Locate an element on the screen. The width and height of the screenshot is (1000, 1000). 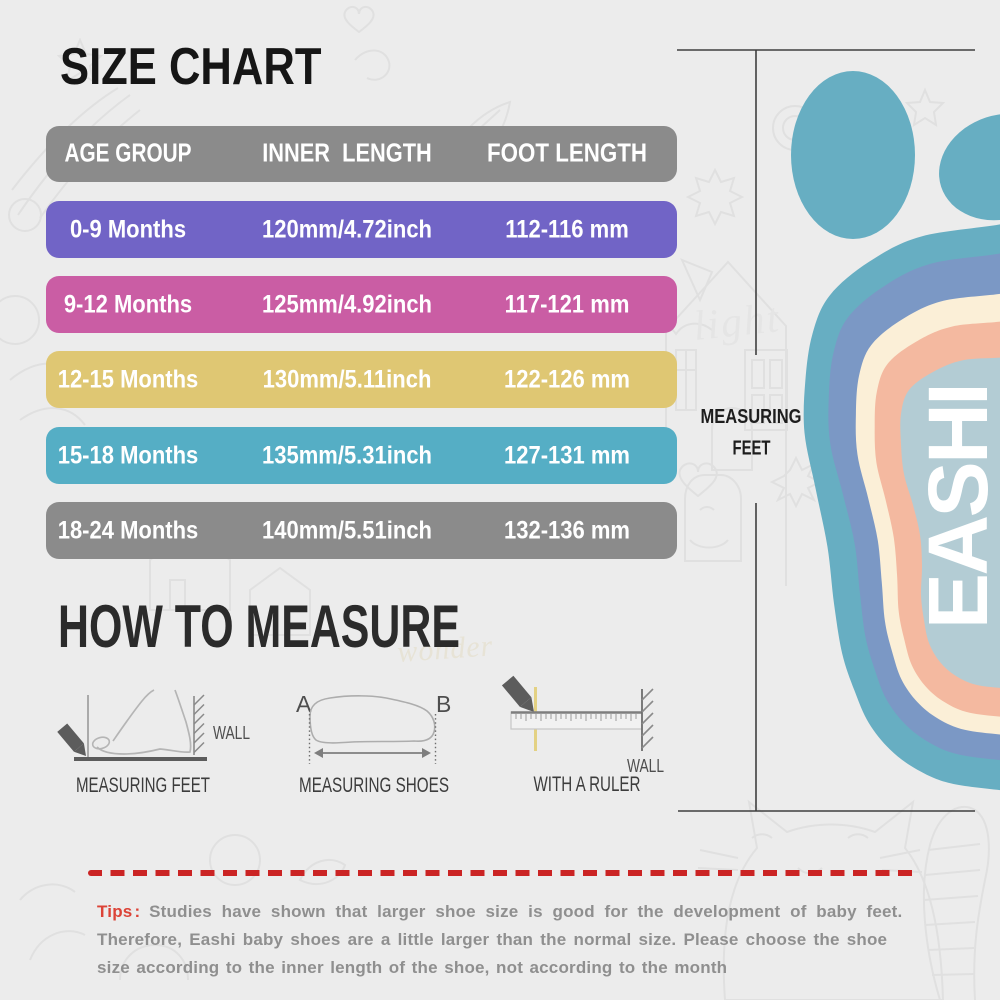
svg-text: MEASURING is located at coordinates (751, 416).